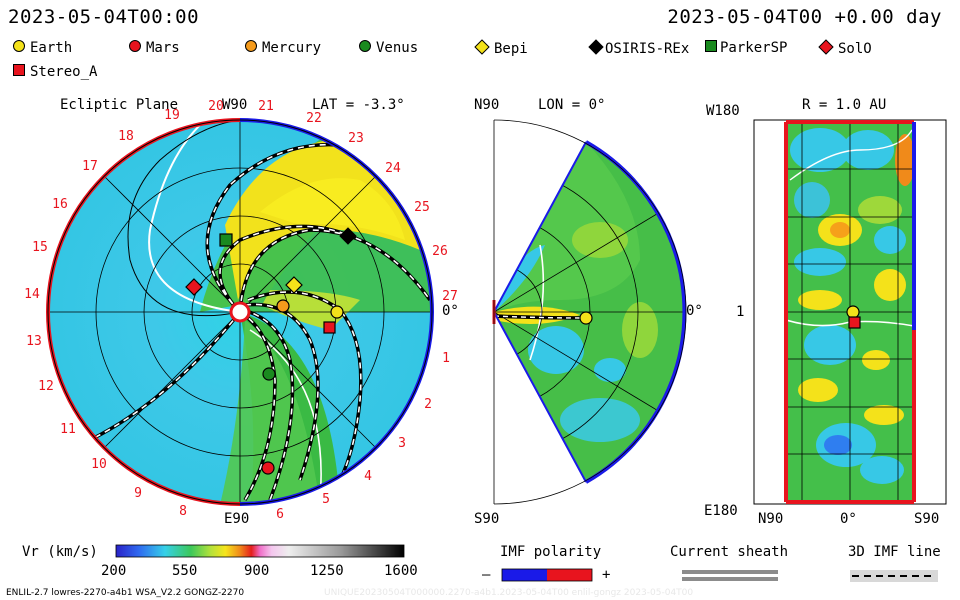 The image size is (960, 600). What do you see at coordinates (596, 49) in the screenshot?
I see `osiris-diamond-icon` at bounding box center [596, 49].